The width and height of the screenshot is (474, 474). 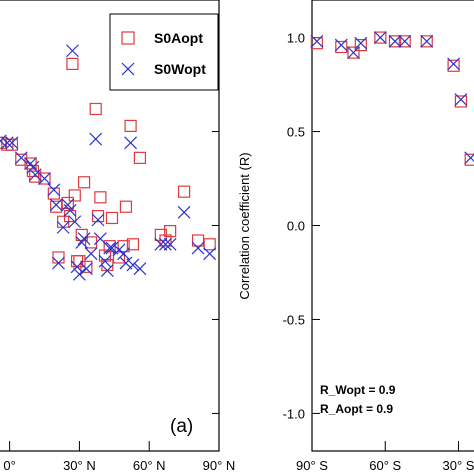 What do you see at coordinates (9, 465) in the screenshot?
I see `x-tick-label-a: 0°` at bounding box center [9, 465].